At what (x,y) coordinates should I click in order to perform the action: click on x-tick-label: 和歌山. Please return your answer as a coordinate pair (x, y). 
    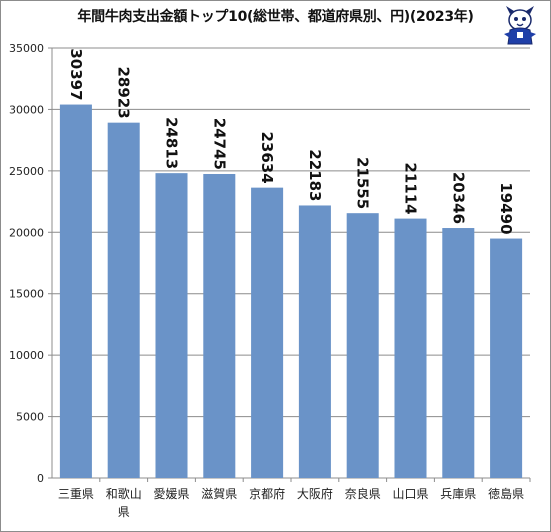
    Looking at the image, I should click on (124, 493).